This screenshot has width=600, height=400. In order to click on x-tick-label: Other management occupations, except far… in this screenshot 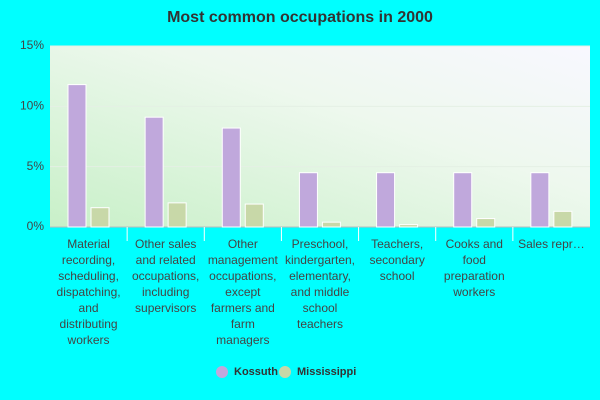, I will do `click(242, 292)`.